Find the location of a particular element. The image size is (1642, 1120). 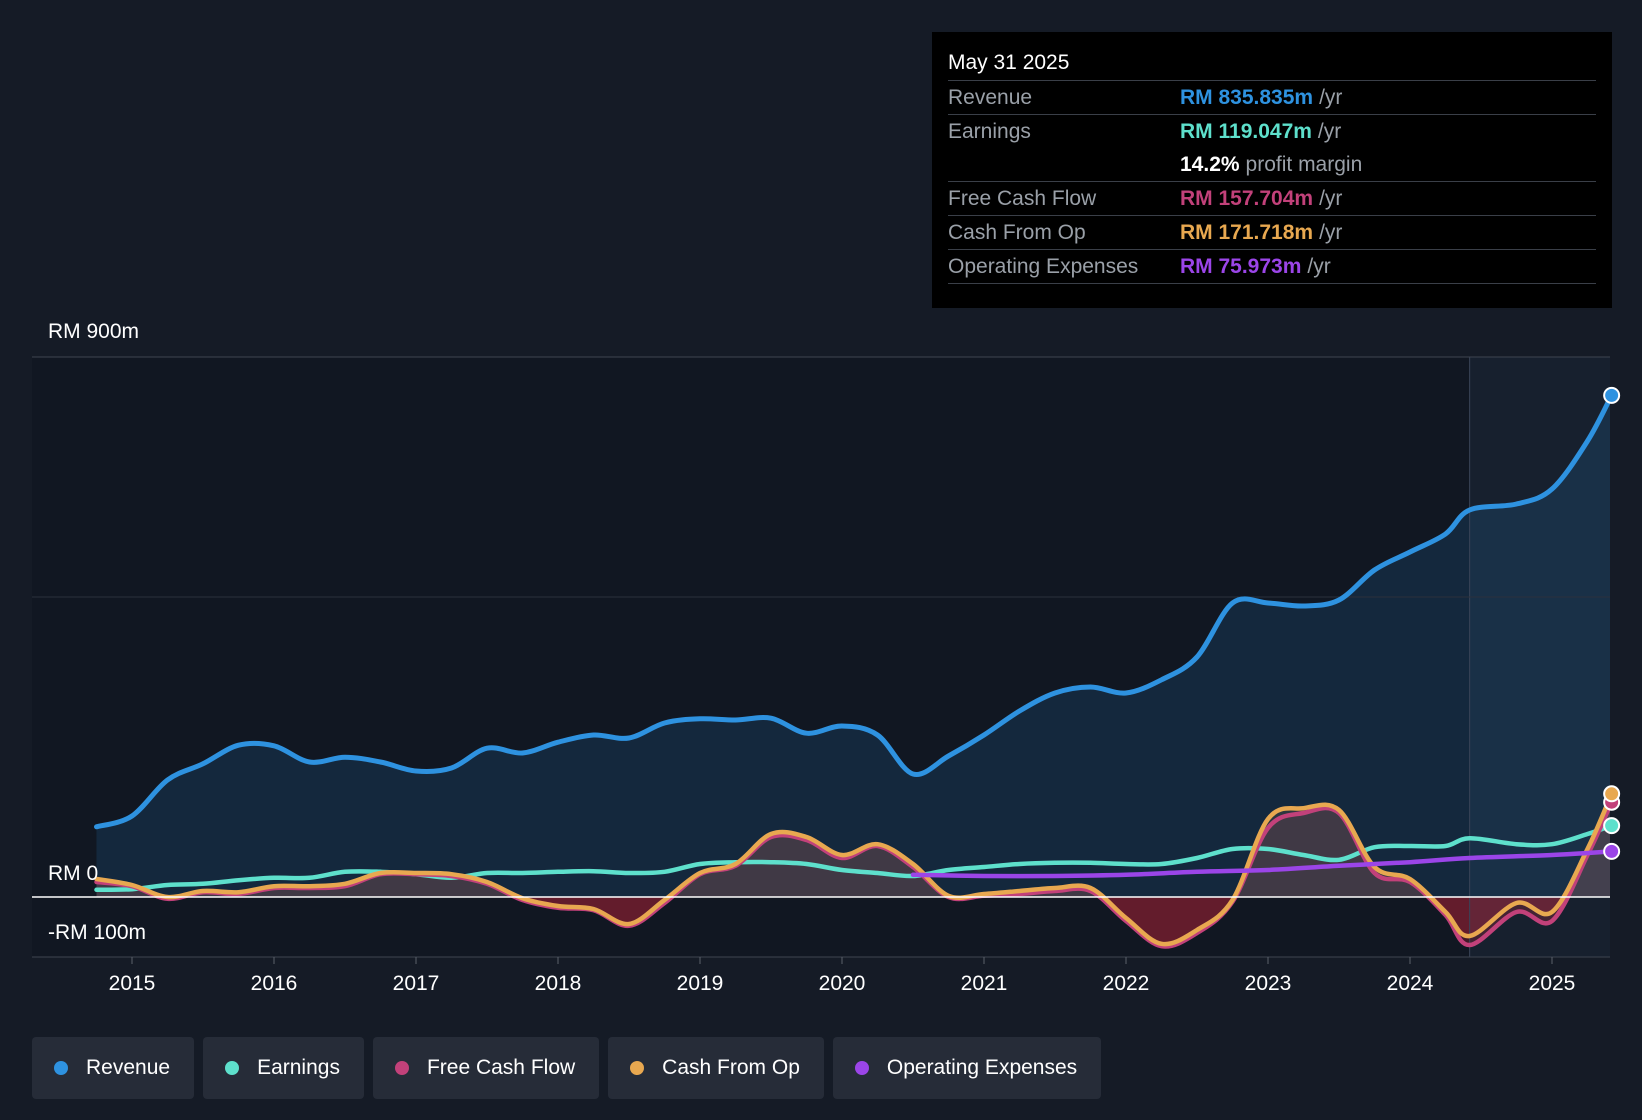

legend-item-earnings: Earnings is located at coordinates (283, 1068).